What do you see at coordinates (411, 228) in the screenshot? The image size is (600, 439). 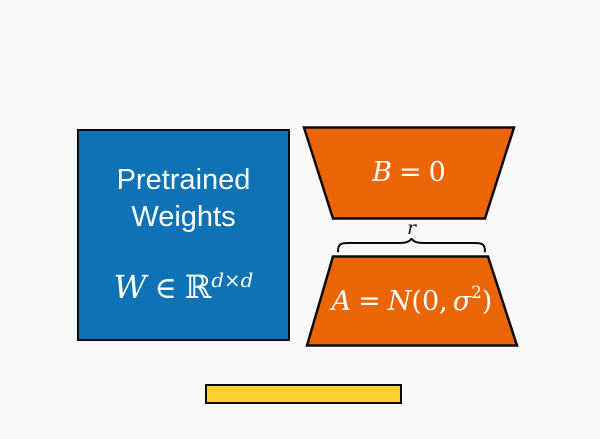 I see `rank-r-label: r` at bounding box center [411, 228].